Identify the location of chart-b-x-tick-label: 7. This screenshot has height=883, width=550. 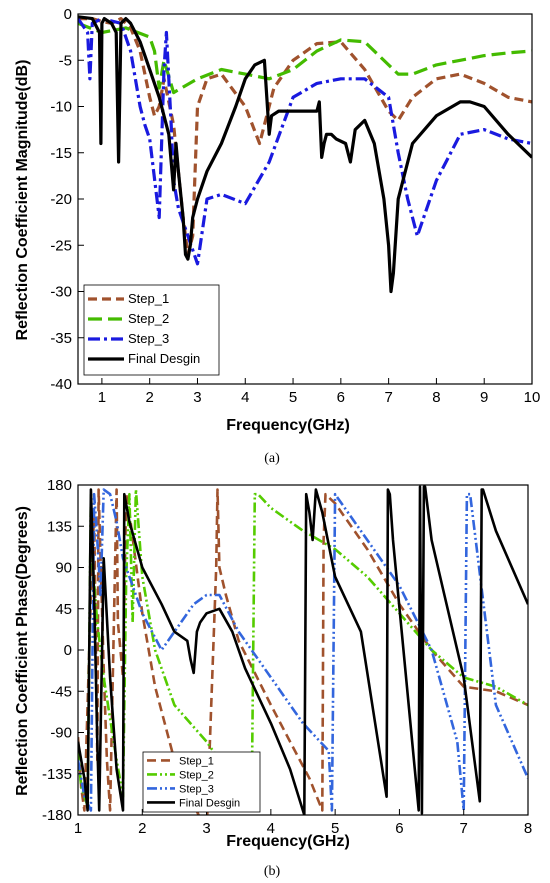
(464, 828).